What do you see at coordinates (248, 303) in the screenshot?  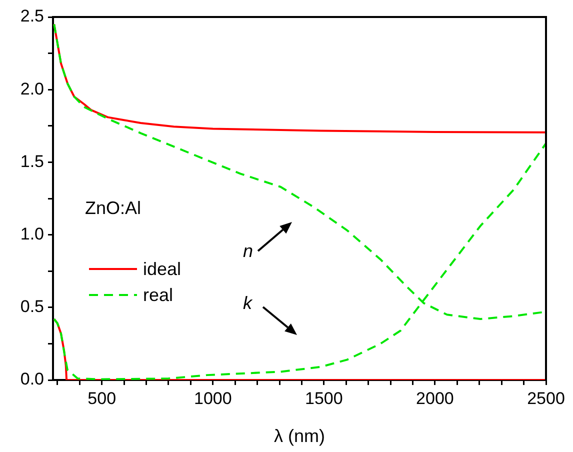 I see `annotation: k` at bounding box center [248, 303].